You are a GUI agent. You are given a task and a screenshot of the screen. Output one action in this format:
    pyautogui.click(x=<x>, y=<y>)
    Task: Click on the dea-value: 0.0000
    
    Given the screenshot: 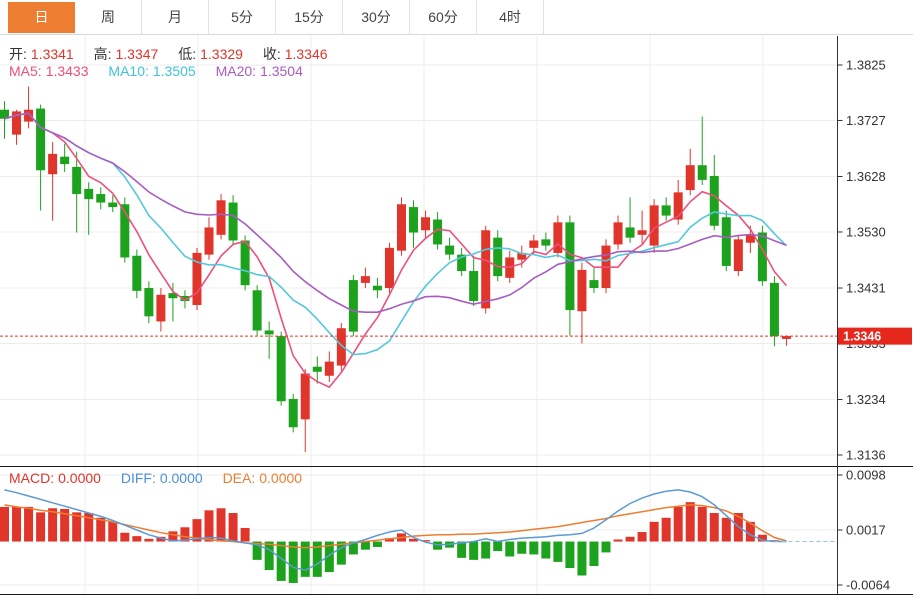 What is the action you would take?
    pyautogui.click(x=281, y=478)
    